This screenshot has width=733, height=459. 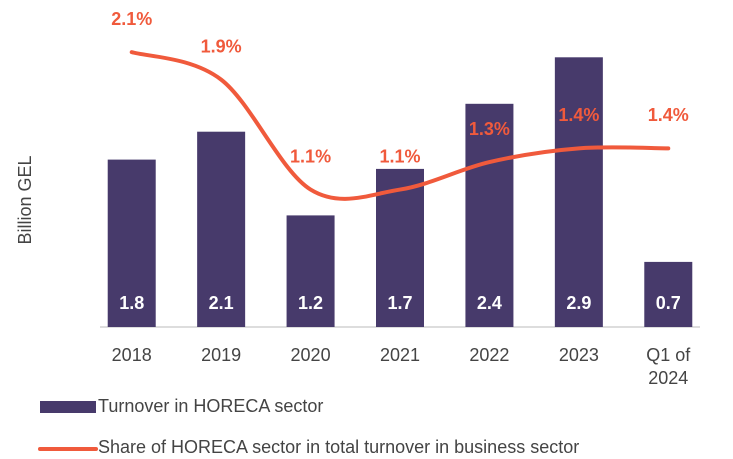 I want to click on x-tick-label: 2023, so click(x=578, y=355).